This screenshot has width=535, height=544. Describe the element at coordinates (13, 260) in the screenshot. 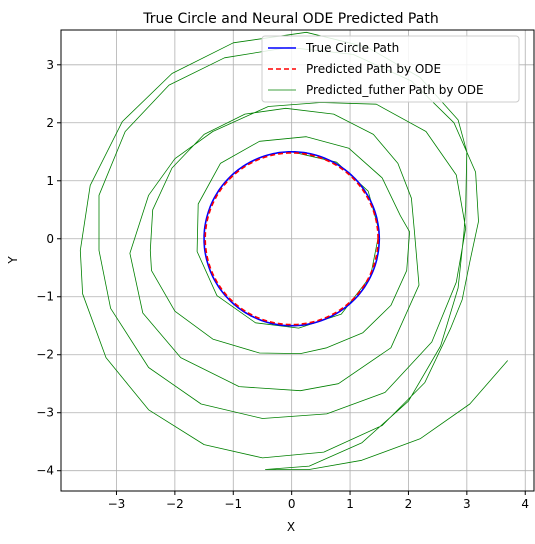

I see `y-axis-label: Y` at that location.